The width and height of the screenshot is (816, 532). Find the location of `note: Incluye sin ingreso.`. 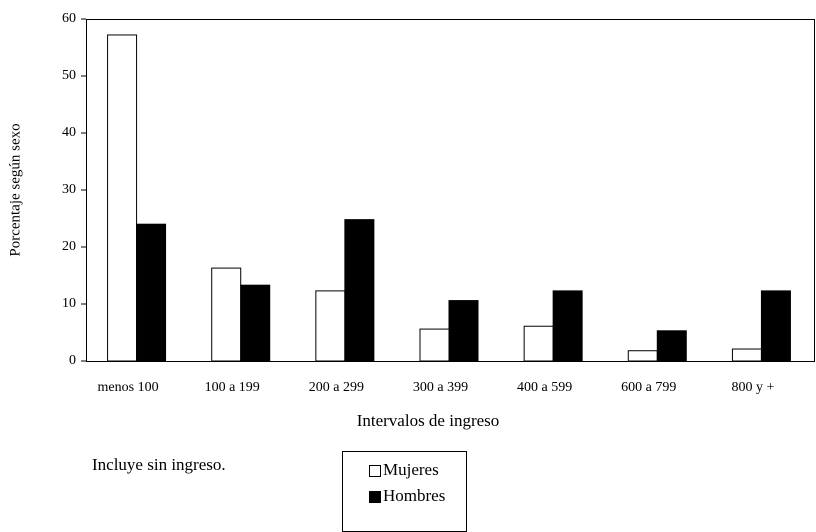

note: Incluye sin ingreso. is located at coordinates (159, 464).